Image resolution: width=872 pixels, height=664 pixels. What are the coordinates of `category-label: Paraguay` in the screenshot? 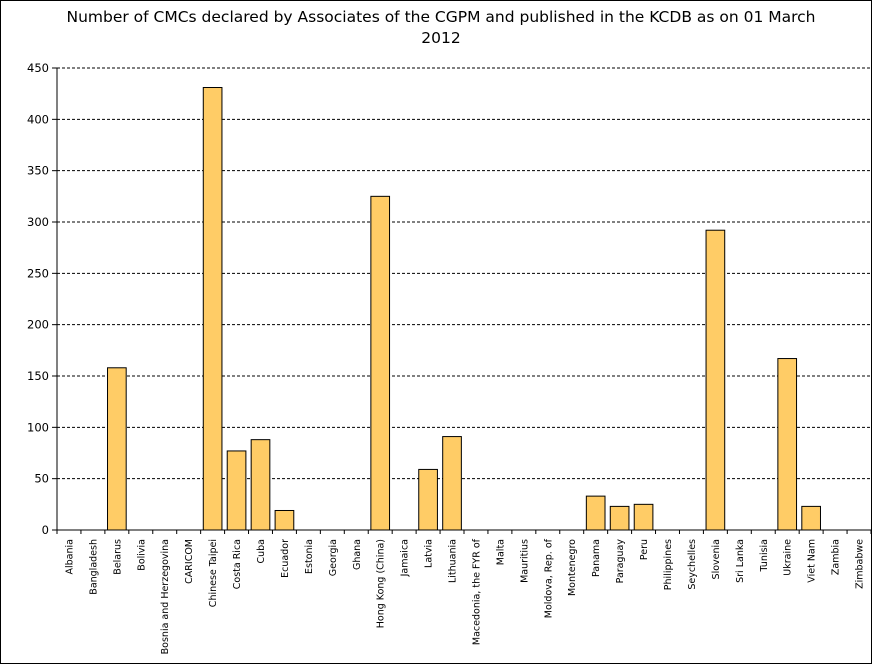 It's located at (620, 561).